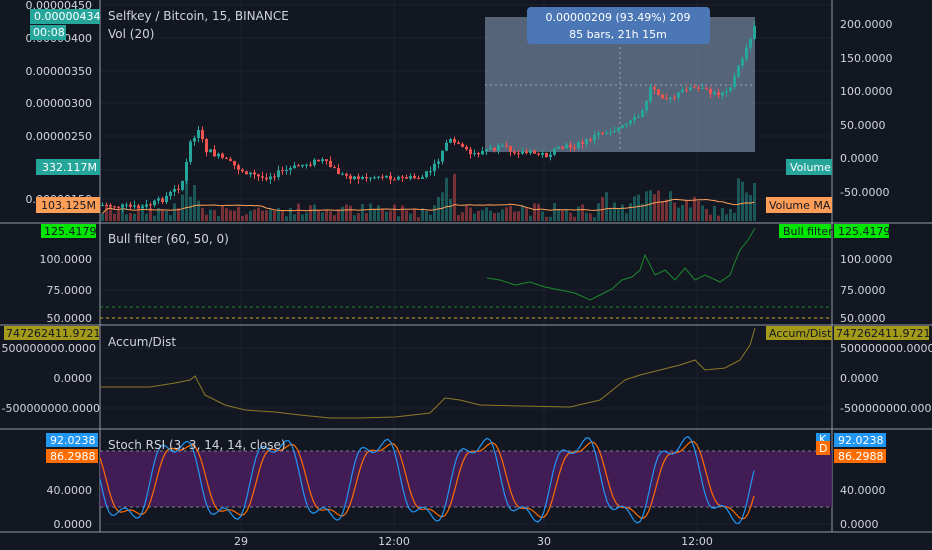 This screenshot has height=550, width=932. What do you see at coordinates (823, 439) in the screenshot?
I see `k-tag-text: K` at bounding box center [823, 439].